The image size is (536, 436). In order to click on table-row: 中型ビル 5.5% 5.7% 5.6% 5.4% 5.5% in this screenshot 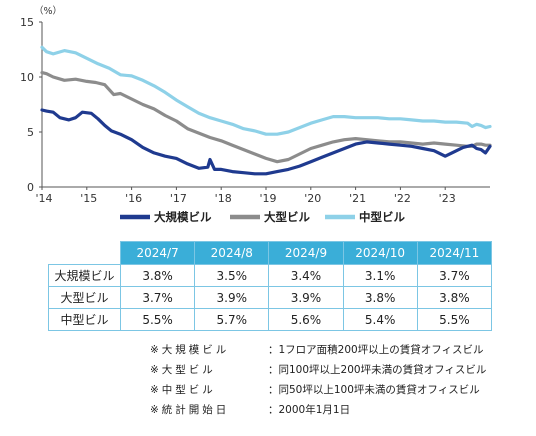, I will do `click(270, 319)`.